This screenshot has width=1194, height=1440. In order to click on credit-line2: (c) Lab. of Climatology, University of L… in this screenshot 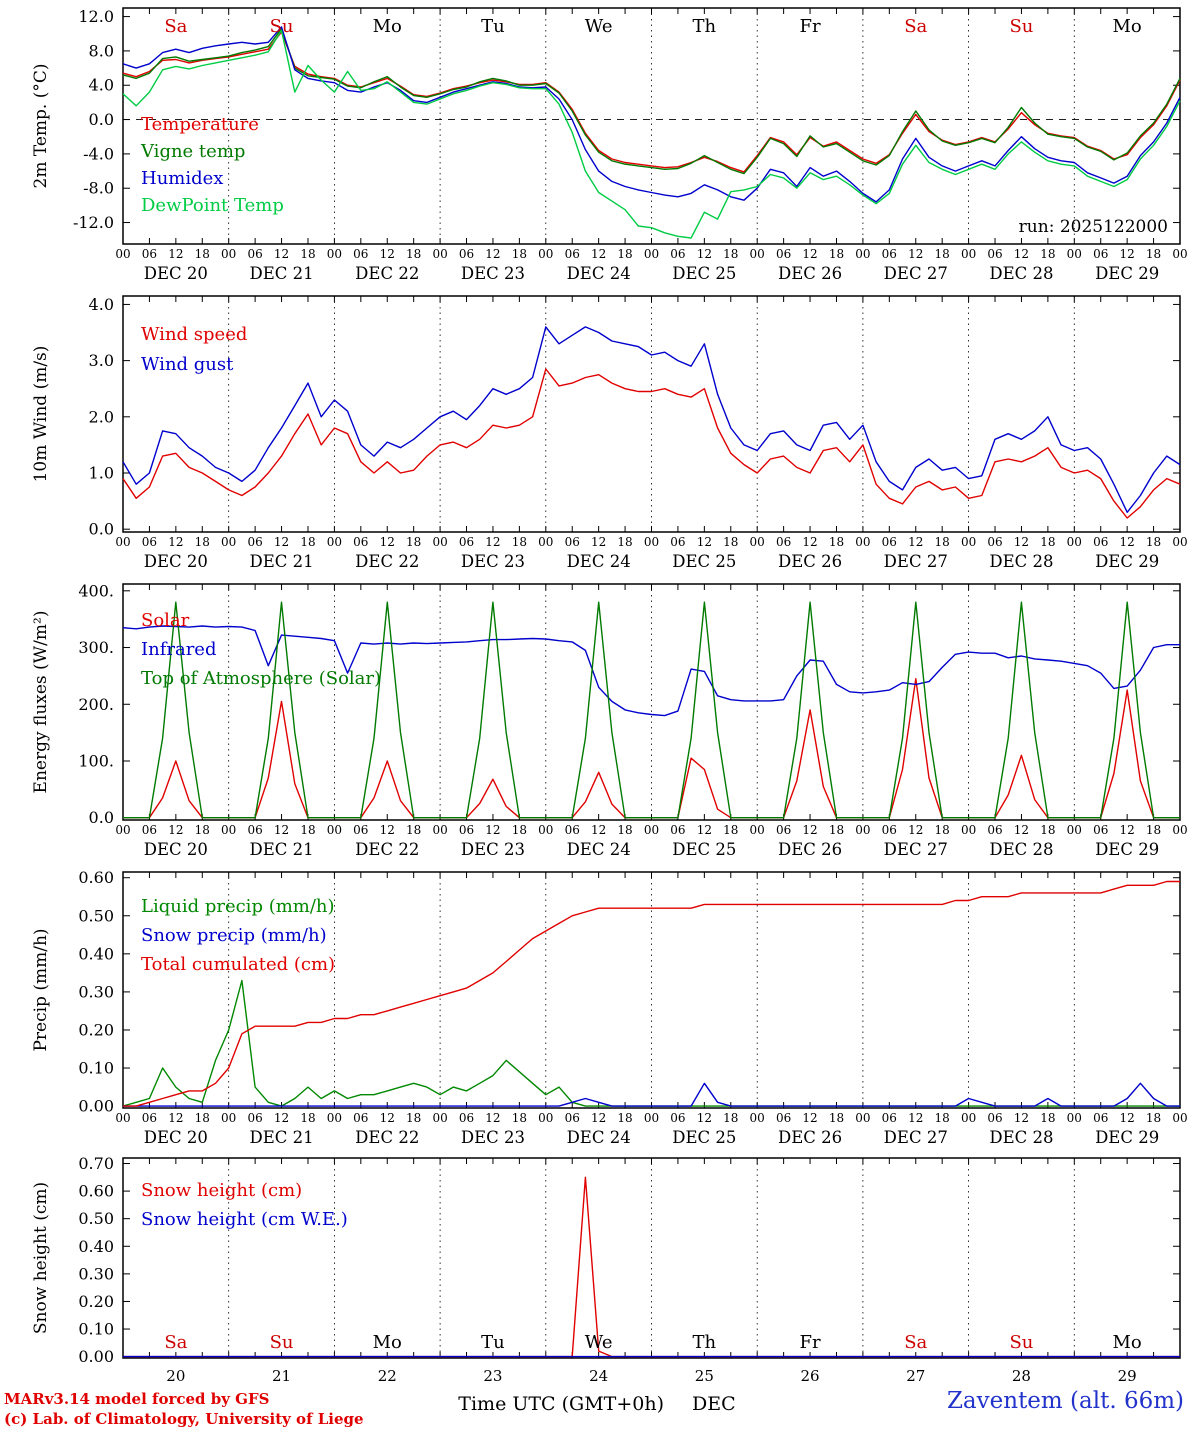, I will do `click(184, 1419)`.